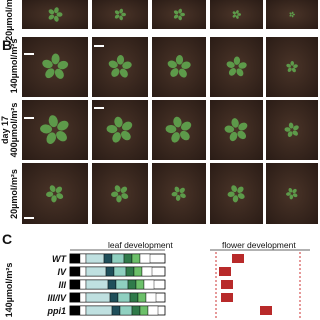 The width and height of the screenshot is (320, 320). I want to click on row-label: 20µmol/m²s, so click(9, 20).